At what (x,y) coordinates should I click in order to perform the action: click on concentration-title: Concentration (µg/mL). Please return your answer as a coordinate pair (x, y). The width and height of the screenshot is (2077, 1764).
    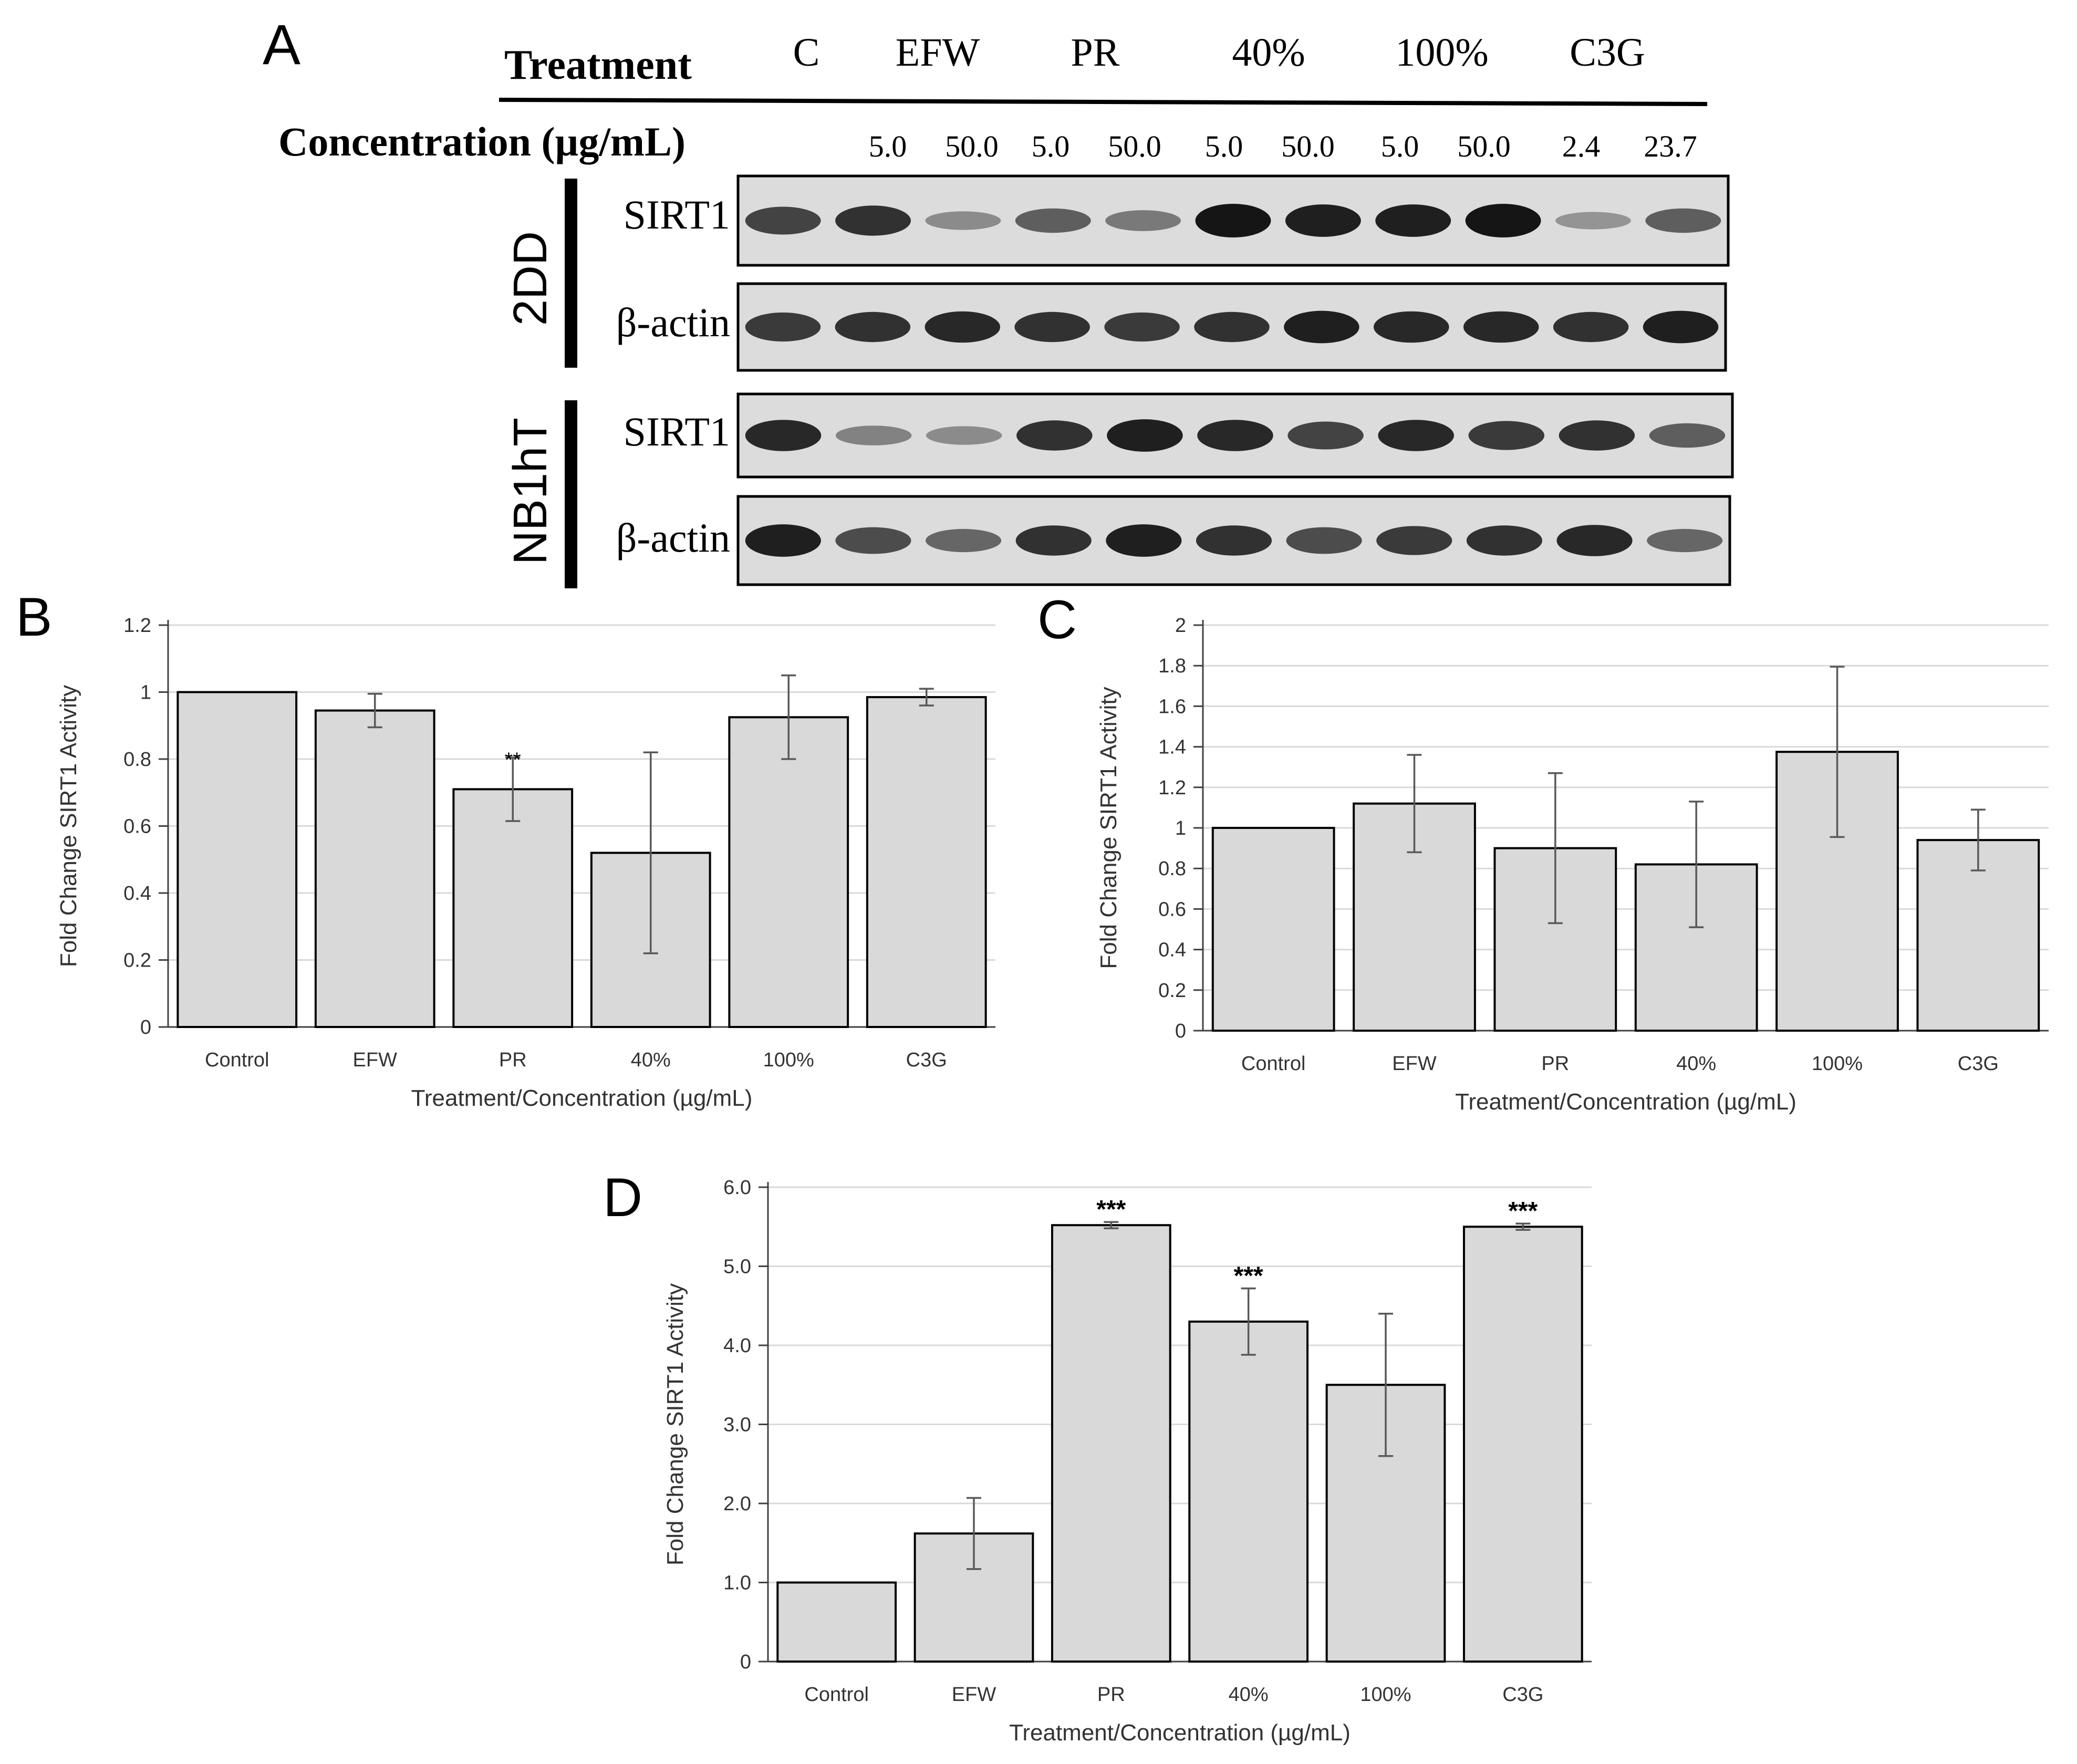
    Looking at the image, I should click on (482, 141).